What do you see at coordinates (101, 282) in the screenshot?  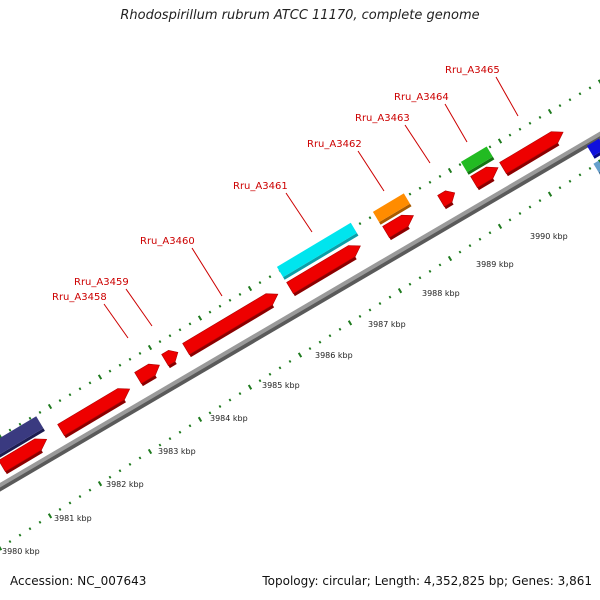 I see `gene-label: Rru_A3459` at bounding box center [101, 282].